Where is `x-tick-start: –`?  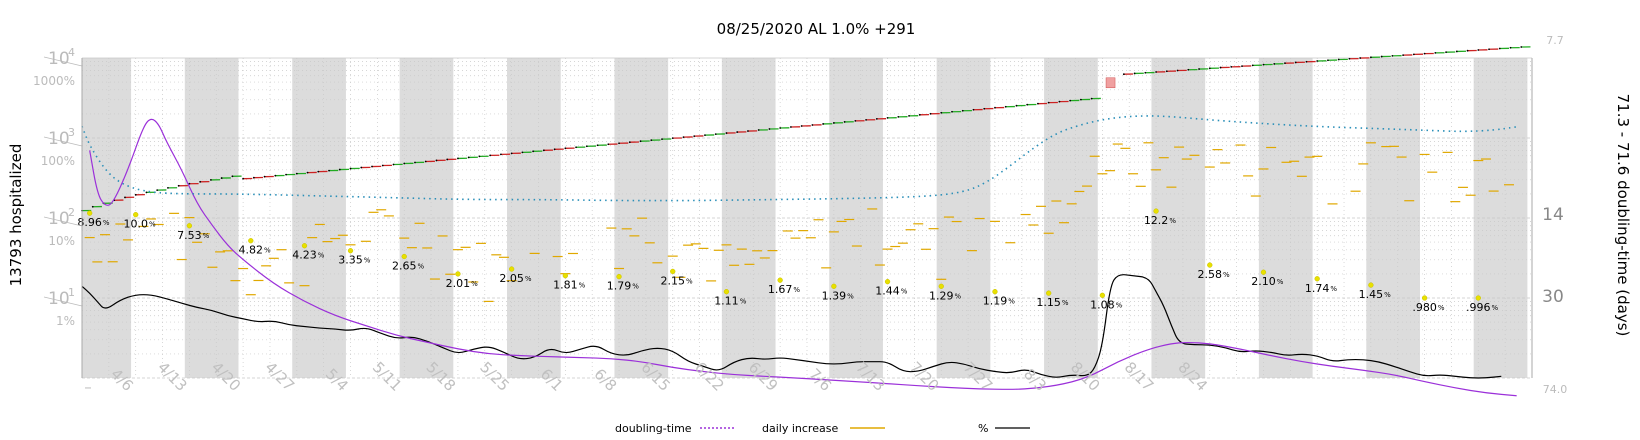
x-tick-start: – is located at coordinates (88, 387).